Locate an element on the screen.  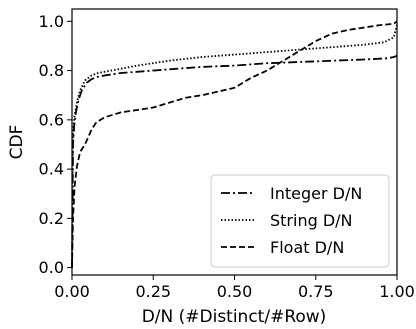
x-tick-label: 1.00 is located at coordinates (397, 291).